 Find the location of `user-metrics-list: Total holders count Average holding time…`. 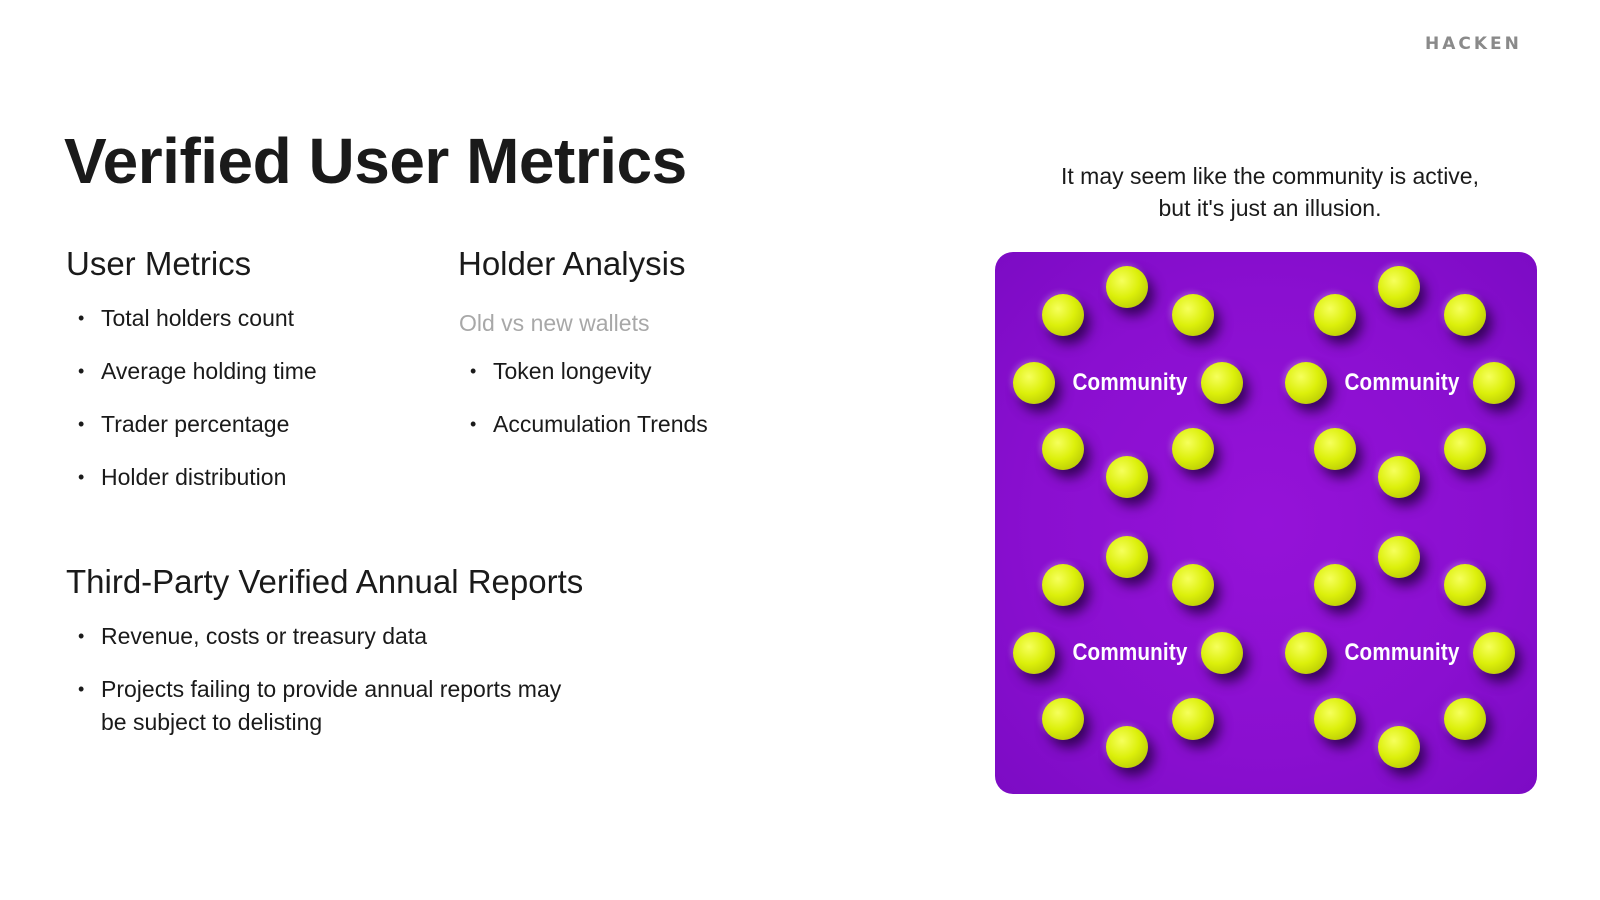

user-metrics-list: Total holders count Average holding time… is located at coordinates (246, 408).